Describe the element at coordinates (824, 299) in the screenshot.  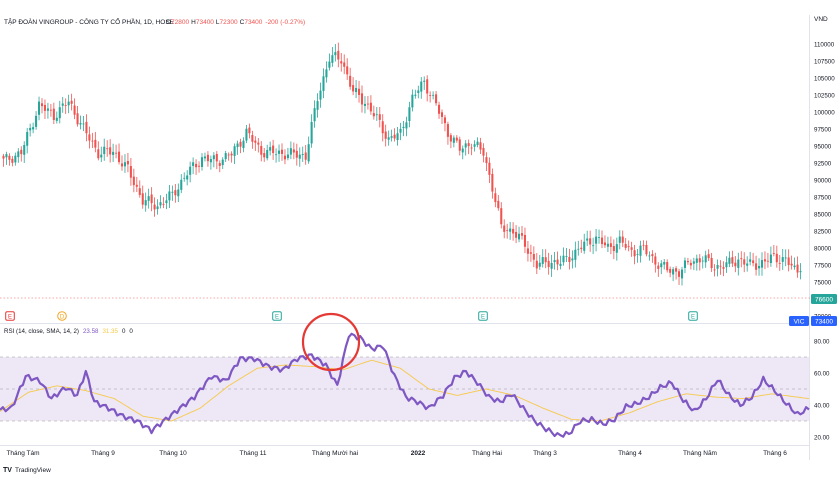
I see `last-price-badge: 76600` at that location.